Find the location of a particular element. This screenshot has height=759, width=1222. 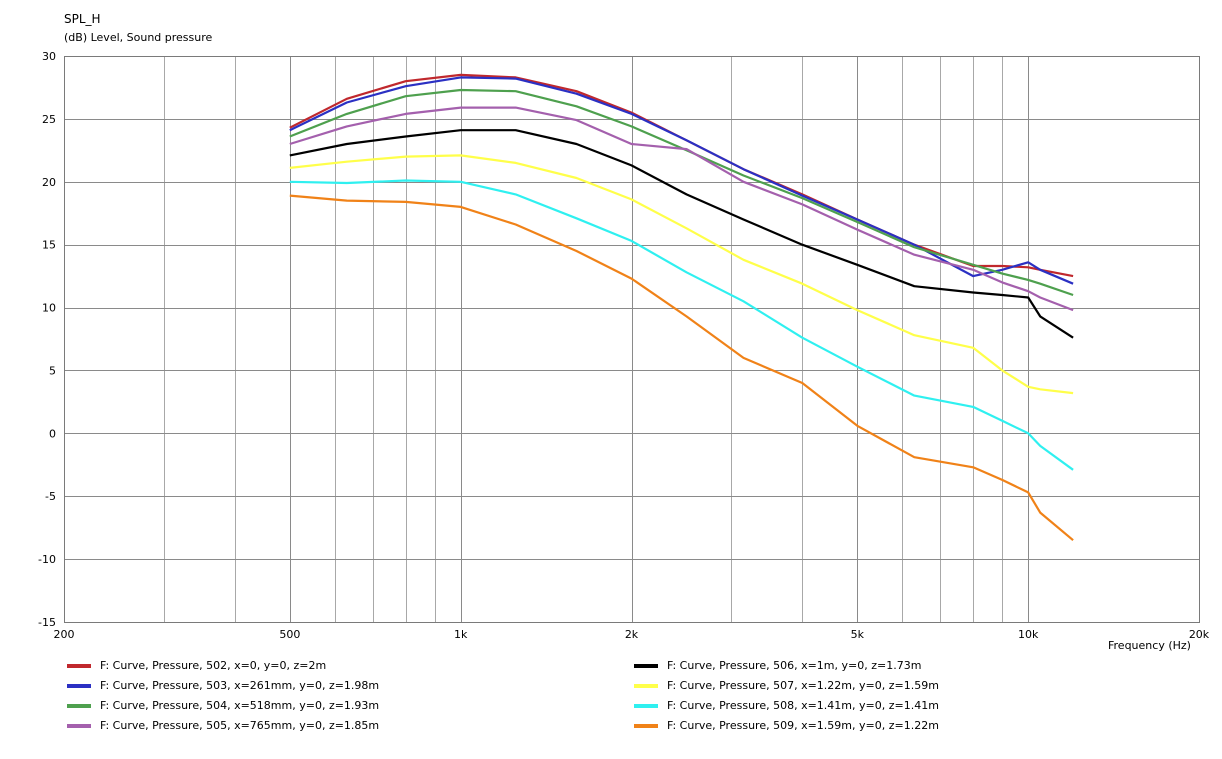

y-tick-label: 30 is located at coordinates (49, 56).